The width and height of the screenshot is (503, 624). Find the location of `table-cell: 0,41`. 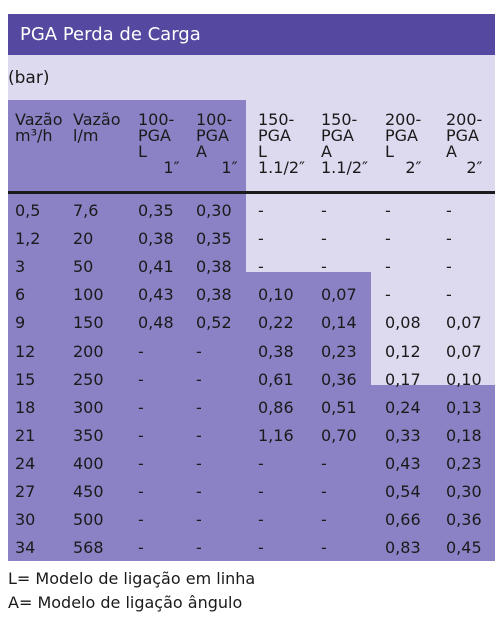

table-cell: 0,41 is located at coordinates (156, 267).